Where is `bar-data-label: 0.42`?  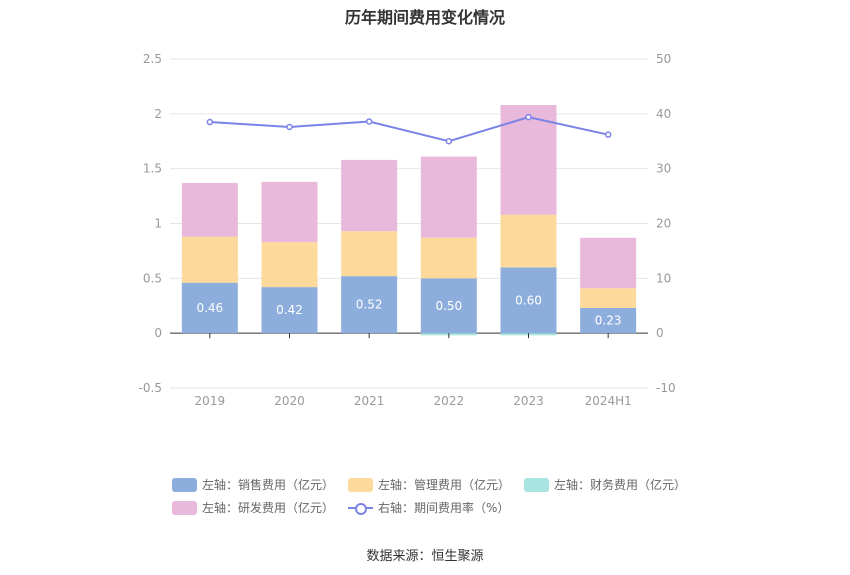
bar-data-label: 0.42 is located at coordinates (289, 310).